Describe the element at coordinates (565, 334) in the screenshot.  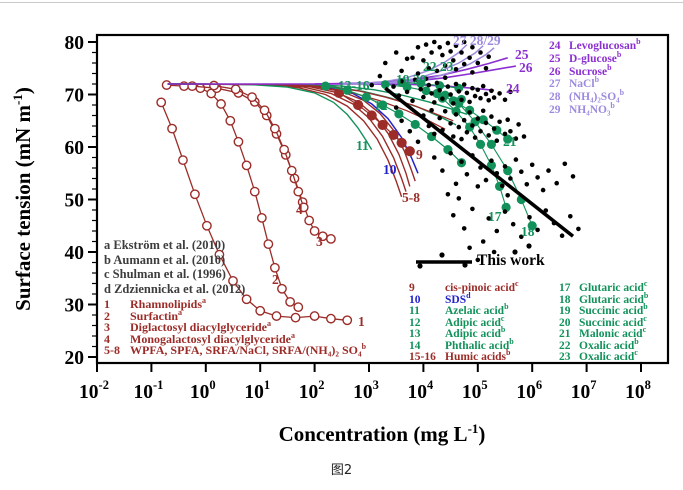
I see `legend-item-21-num: 21` at that location.